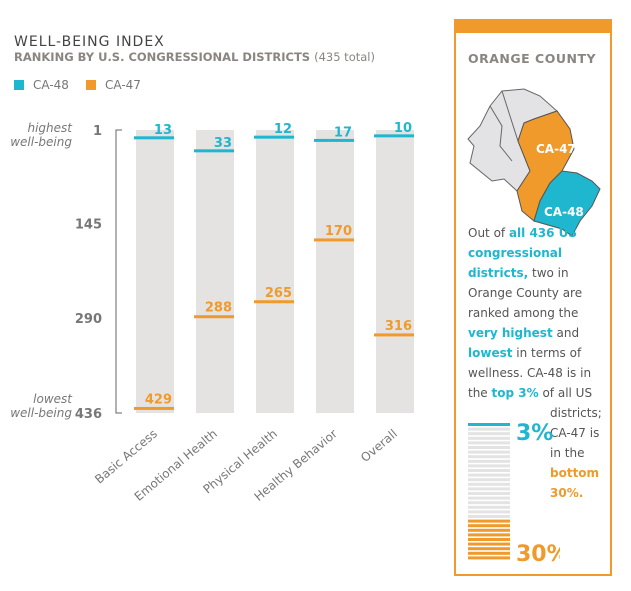  Describe the element at coordinates (538, 553) in the screenshot. I see `bottom-pct-label: 30%` at that location.